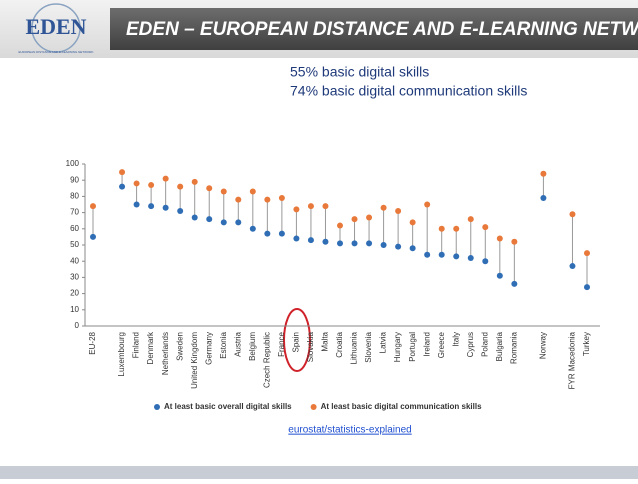 Image resolution: width=638 pixels, height=484 pixels. Describe the element at coordinates (179, 346) in the screenshot. I see `x-tick-label: Sweden` at that location.